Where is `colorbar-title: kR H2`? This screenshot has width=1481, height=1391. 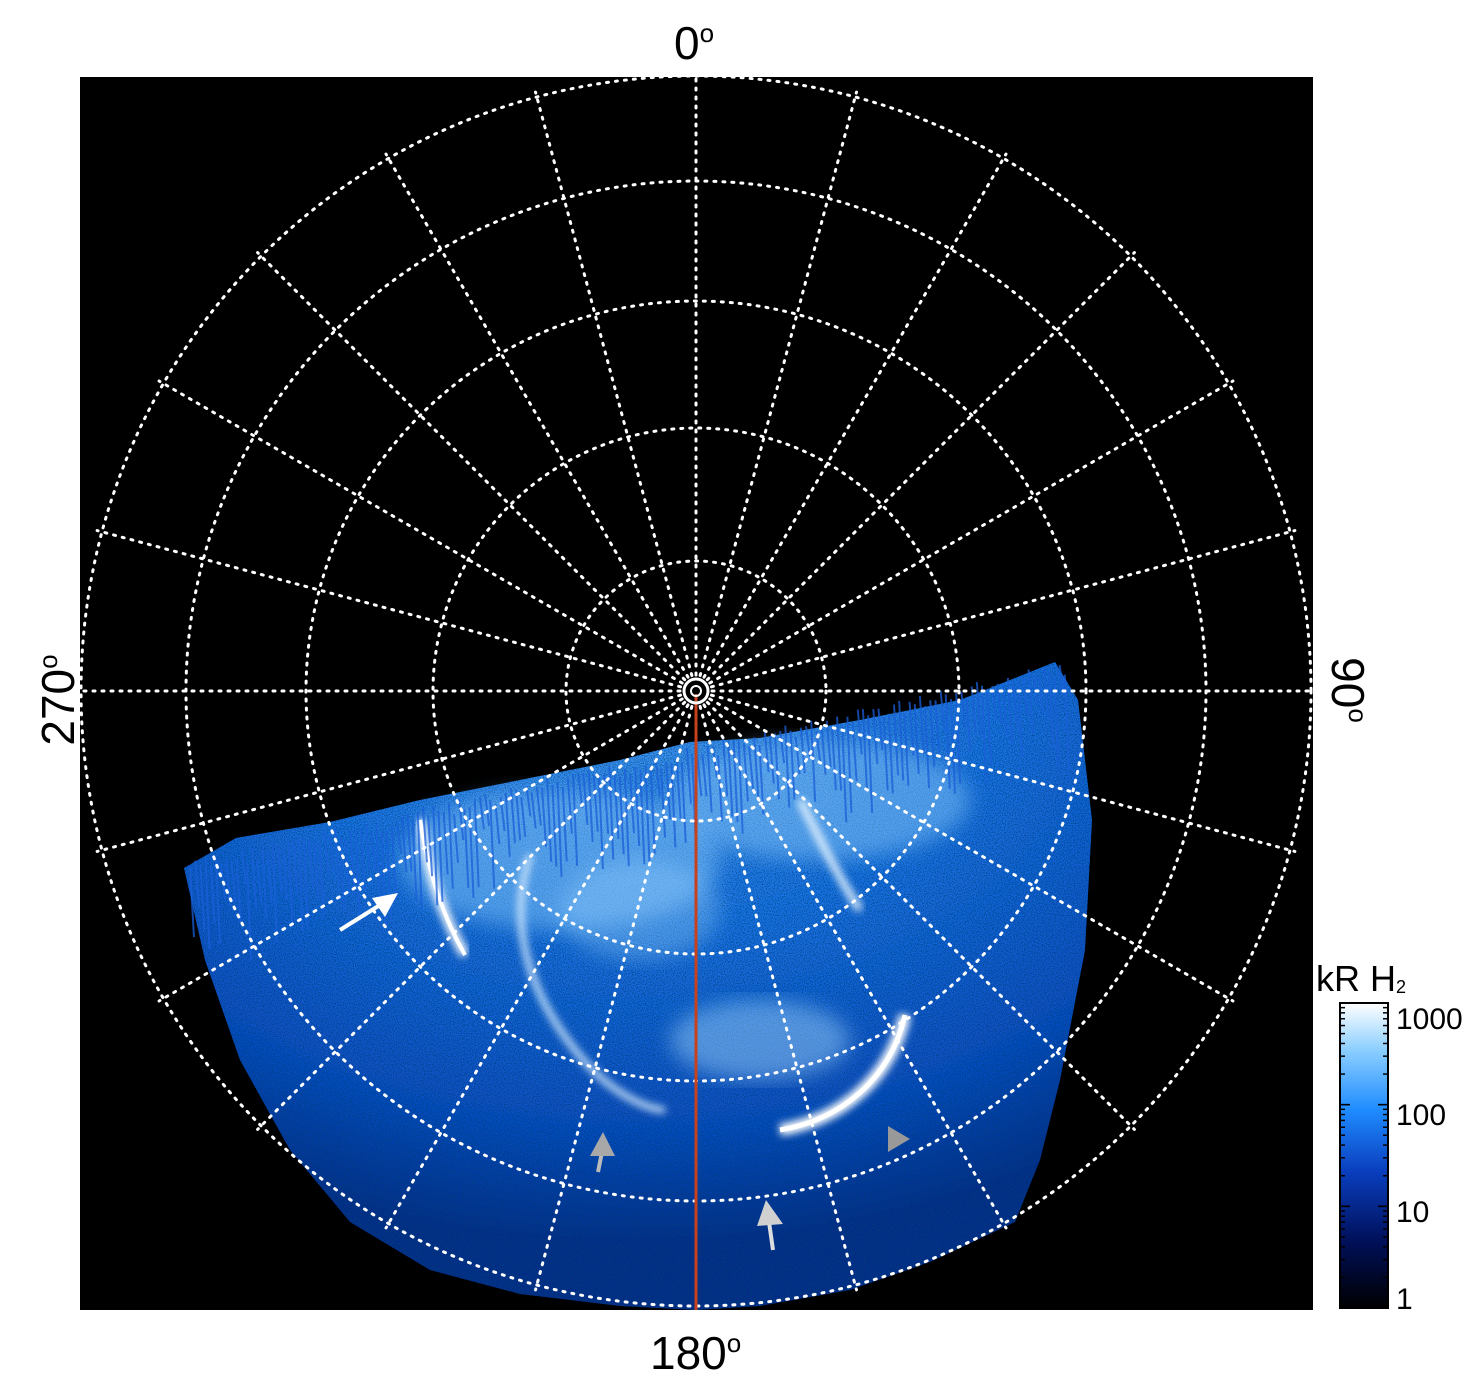 colorbar-title: kR H2 is located at coordinates (1361, 978).